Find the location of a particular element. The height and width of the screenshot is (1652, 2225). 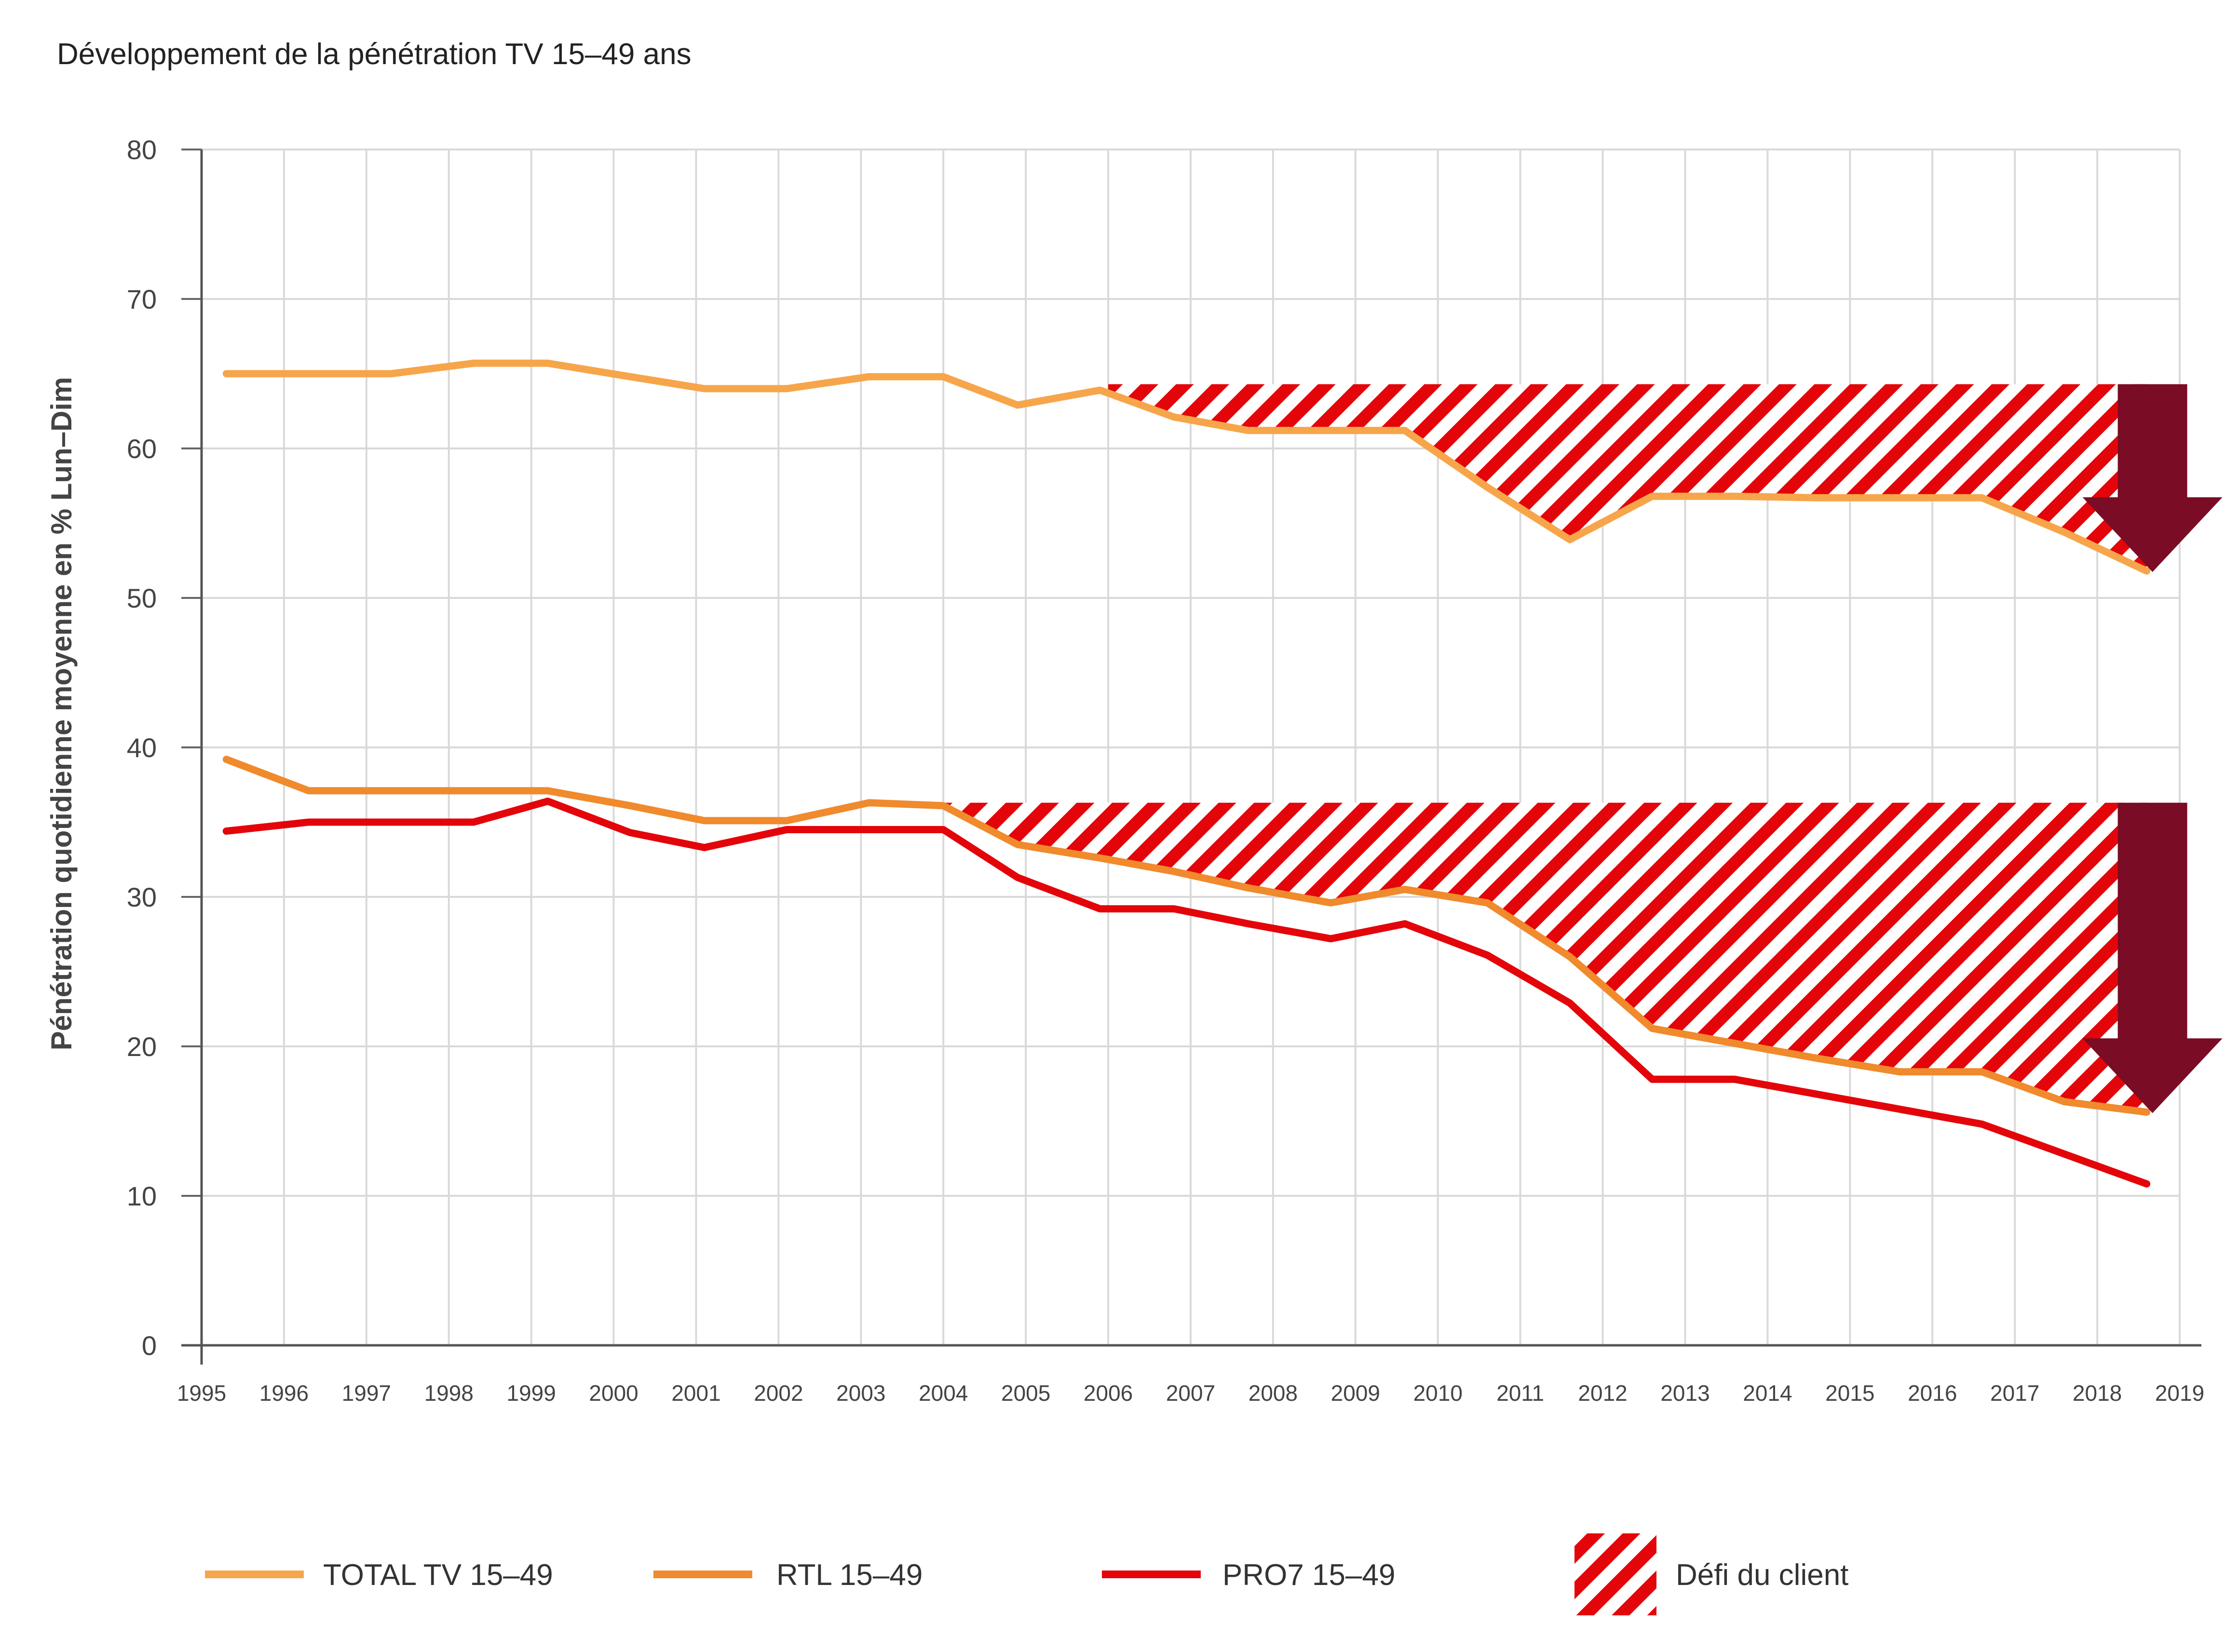

xtick-label: 2018 is located at coordinates (2097, 1393).